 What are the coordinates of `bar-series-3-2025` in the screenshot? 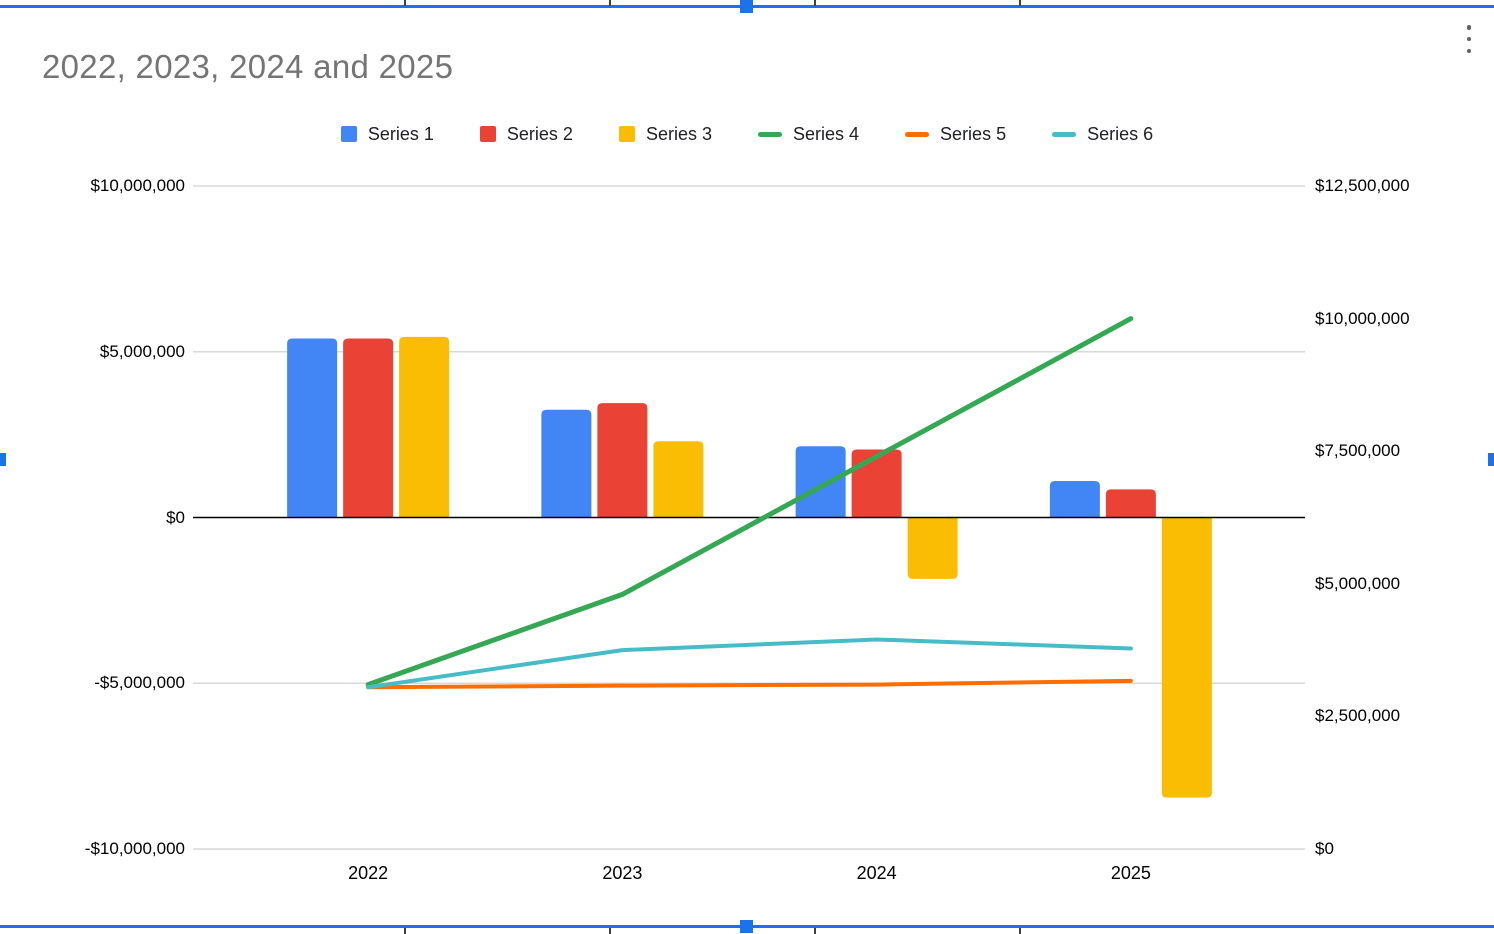 It's located at (1186, 657).